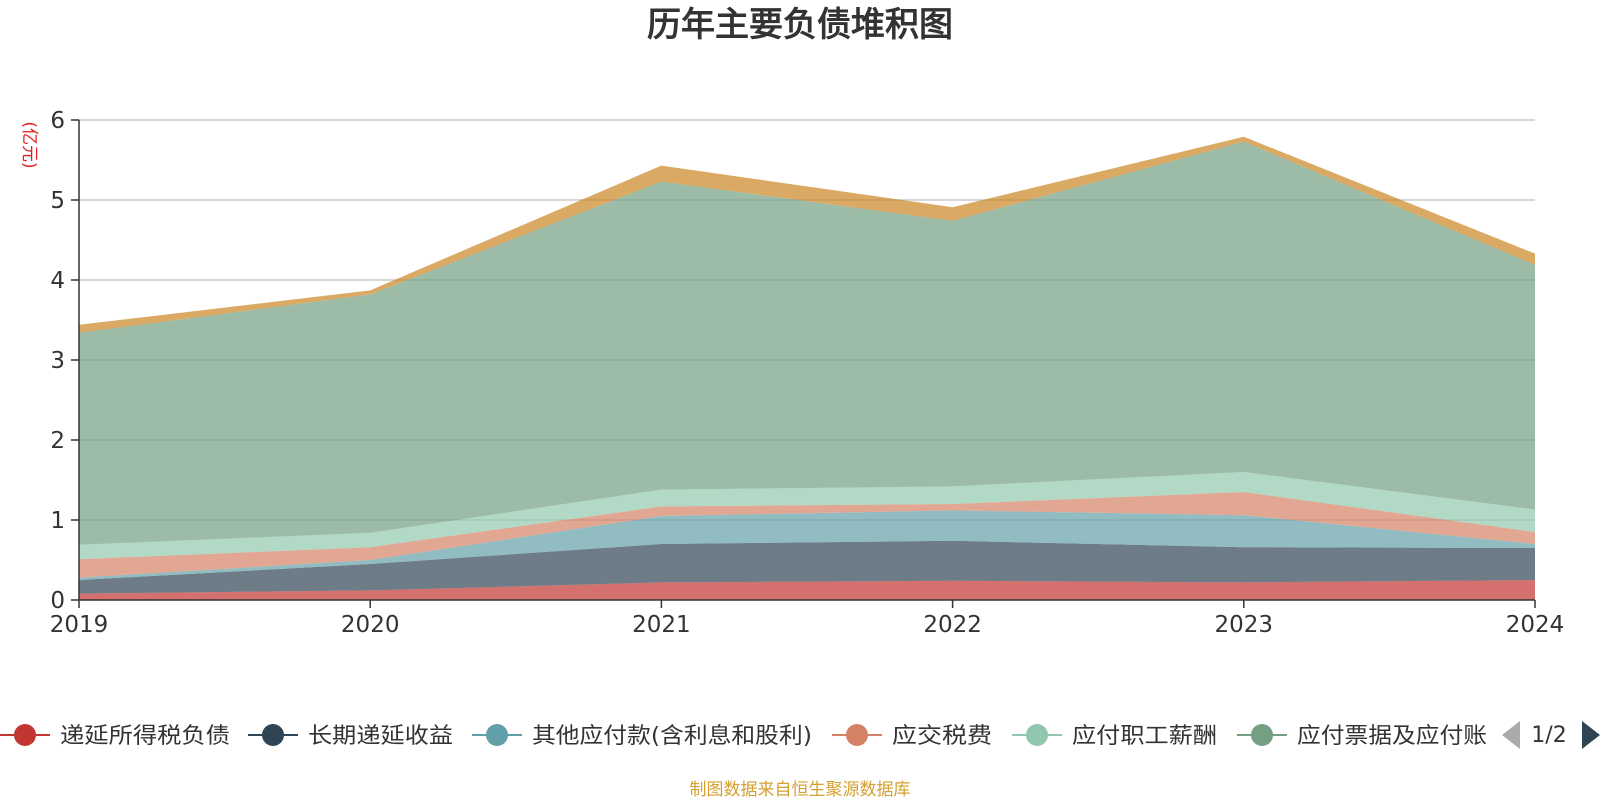 The width and height of the screenshot is (1600, 800). Describe the element at coordinates (57, 521) in the screenshot. I see `y-tick-label: 1` at that location.